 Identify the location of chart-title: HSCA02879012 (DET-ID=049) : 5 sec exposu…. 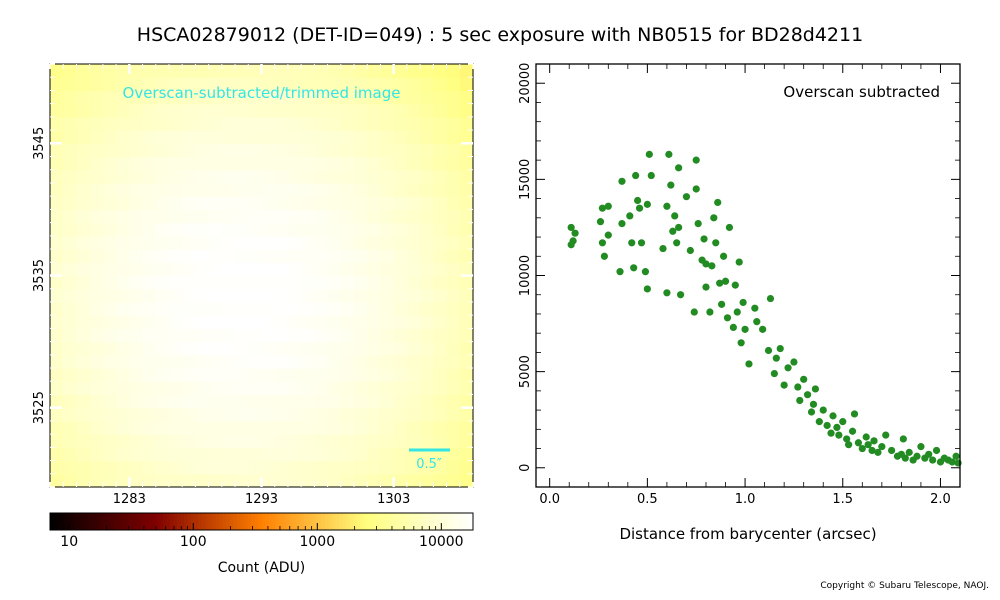
(500, 35).